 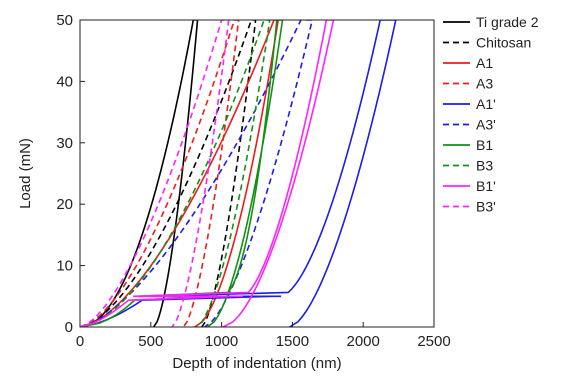 I want to click on y-axis-title: Load (mN), so click(x=25, y=173).